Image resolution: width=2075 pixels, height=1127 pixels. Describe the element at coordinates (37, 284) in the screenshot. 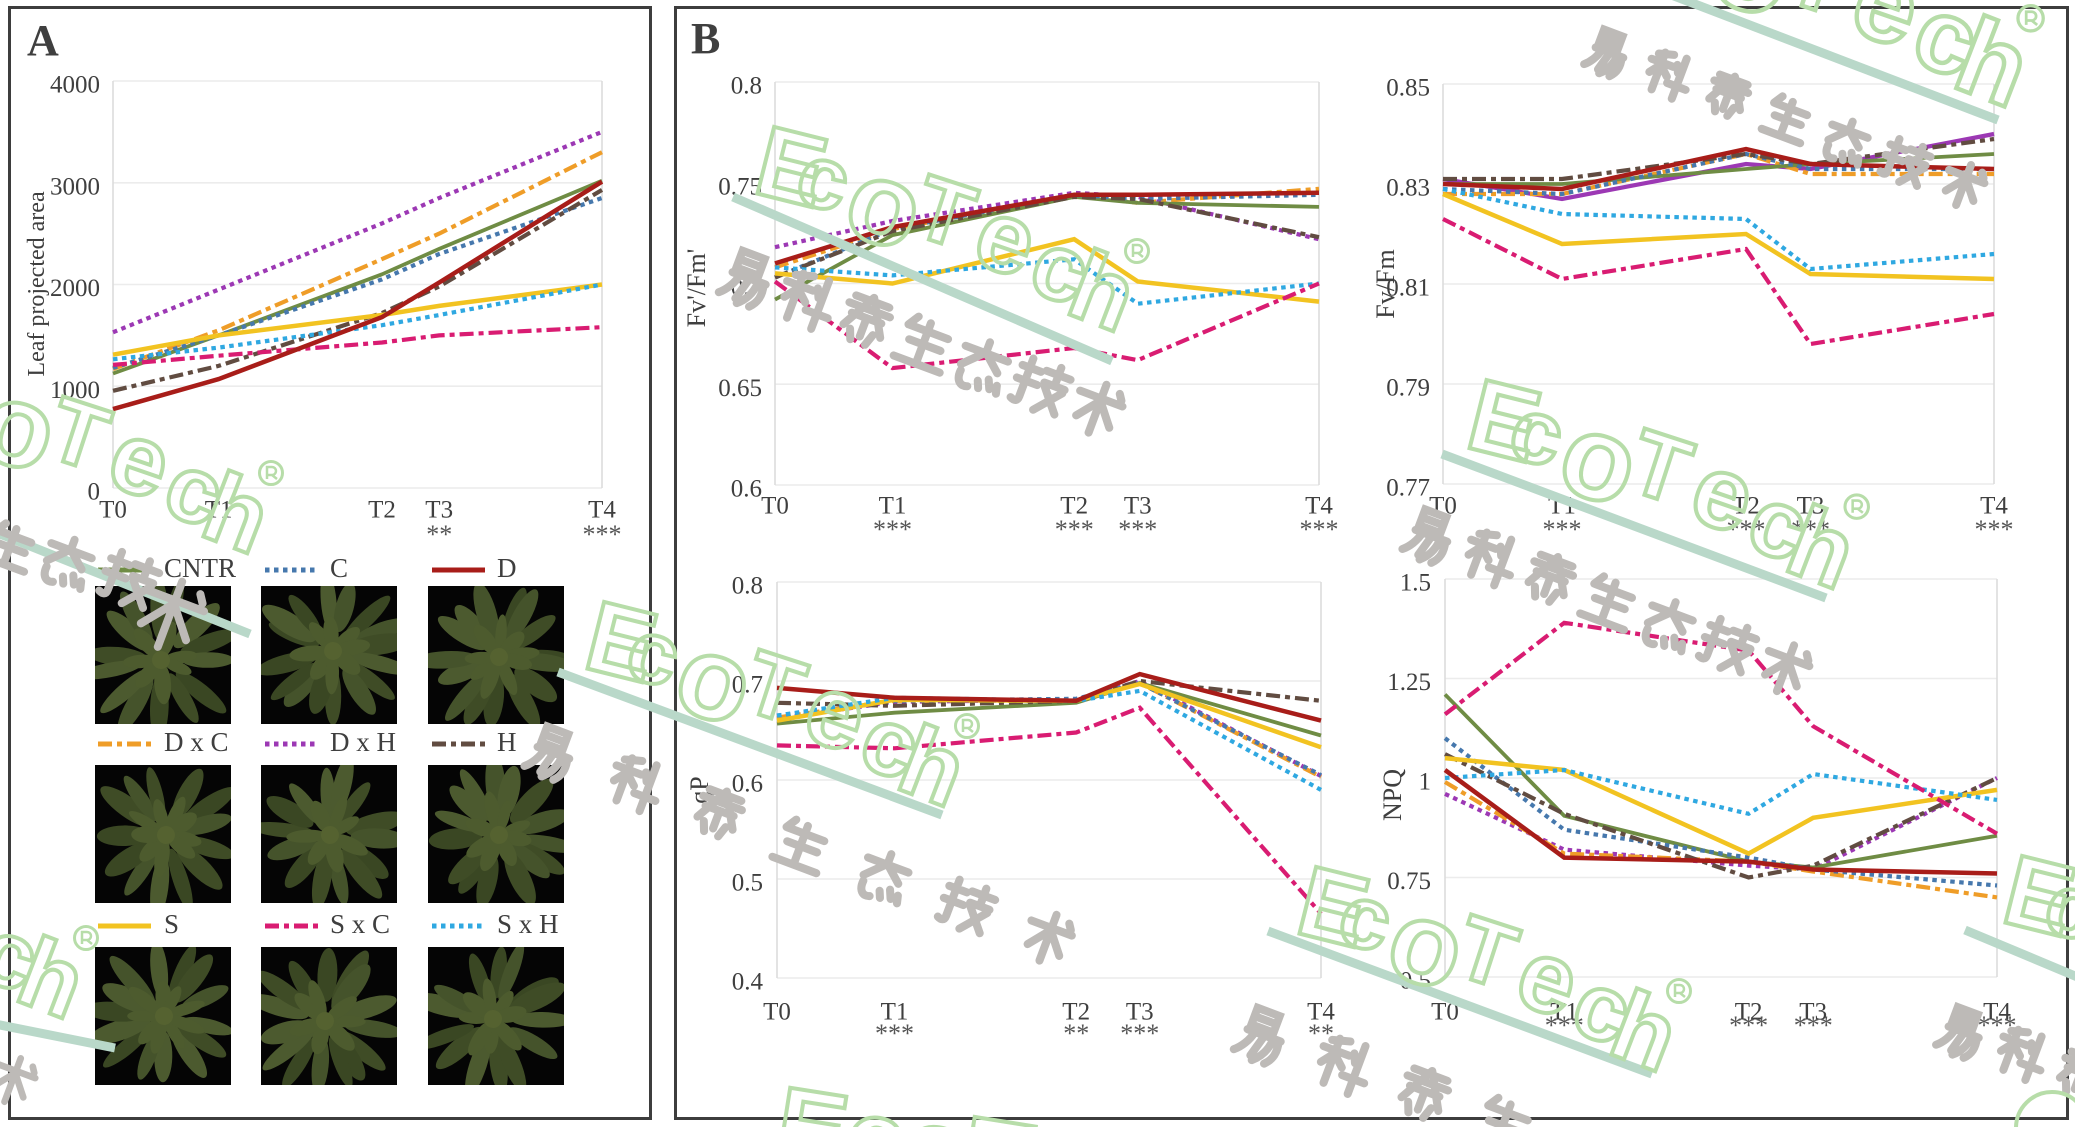

I see `svg-text: Leaf projected area` at that location.